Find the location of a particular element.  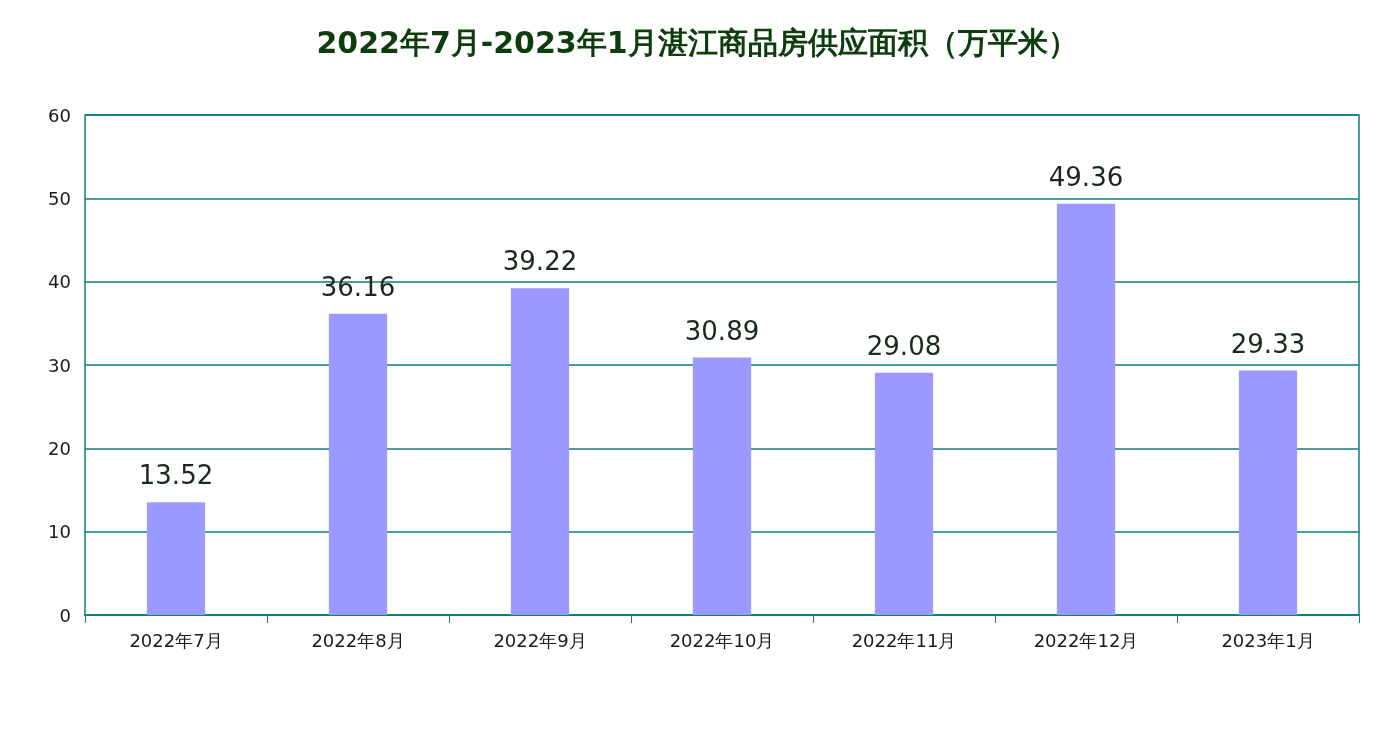

data-label: 39.22 is located at coordinates (540, 261).